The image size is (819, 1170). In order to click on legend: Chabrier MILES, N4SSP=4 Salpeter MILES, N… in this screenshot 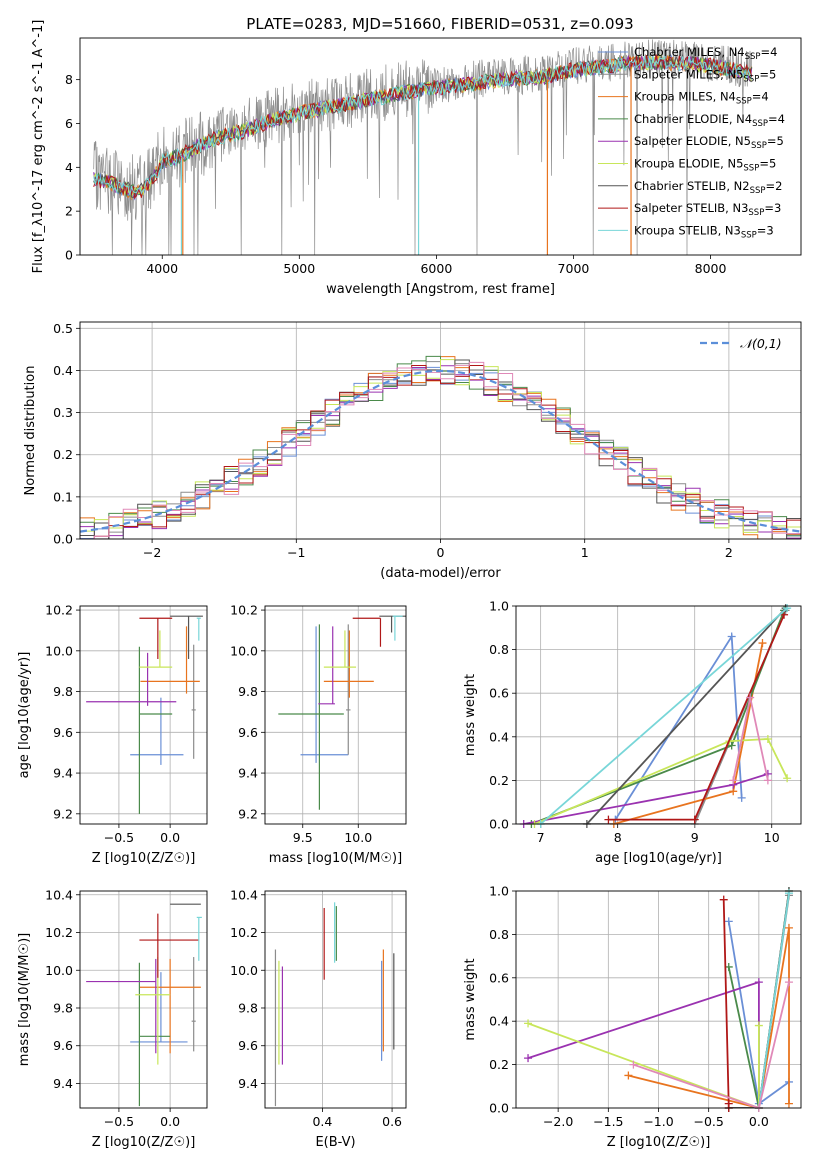, I will do `click(691, 142)`.